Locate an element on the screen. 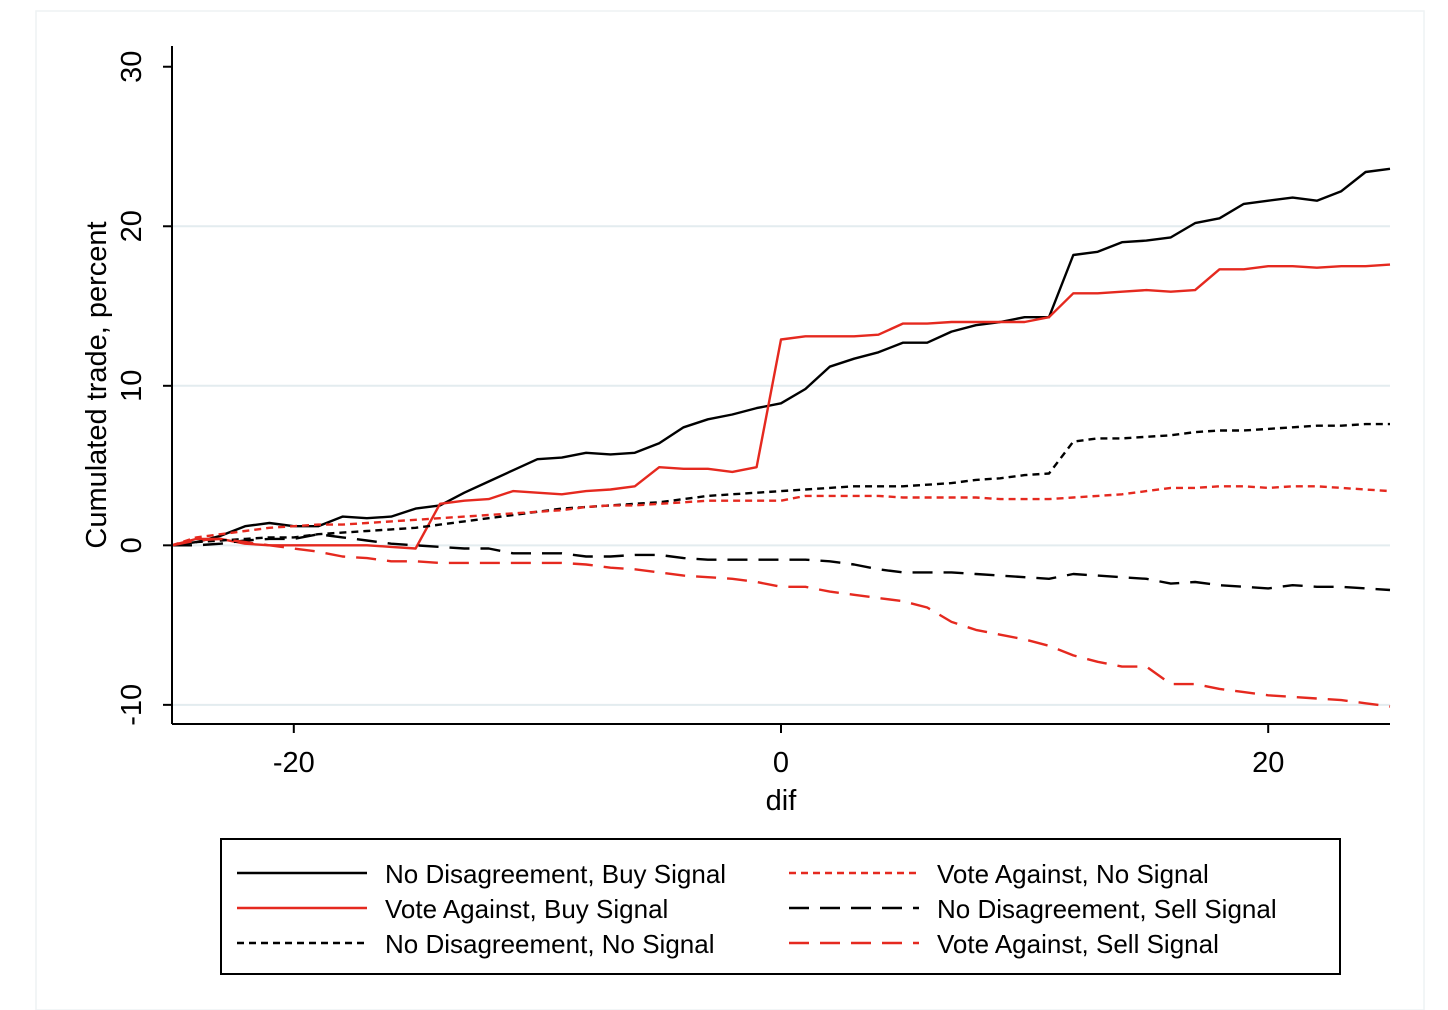 This screenshot has width=1448, height=1010. y-tick-label: -10 is located at coordinates (132, 705).